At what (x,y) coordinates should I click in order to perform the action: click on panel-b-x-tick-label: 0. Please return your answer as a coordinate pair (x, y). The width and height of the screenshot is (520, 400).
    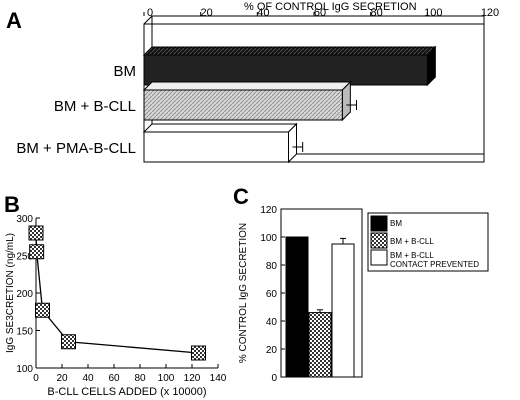
    Looking at the image, I should click on (36, 378).